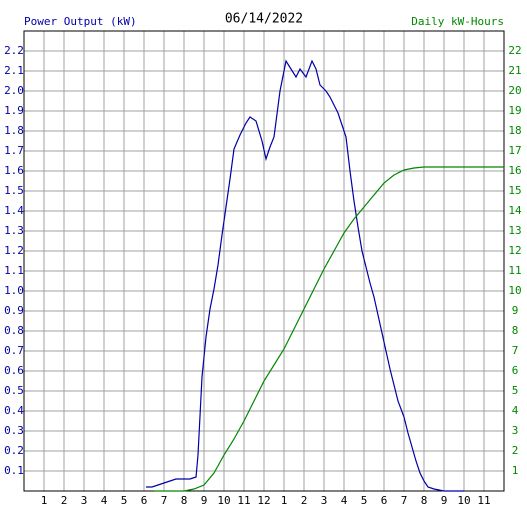 This screenshot has width=527, height=510. What do you see at coordinates (14, 190) in the screenshot?
I see `y-tick-label: 1.5` at bounding box center [14, 190].